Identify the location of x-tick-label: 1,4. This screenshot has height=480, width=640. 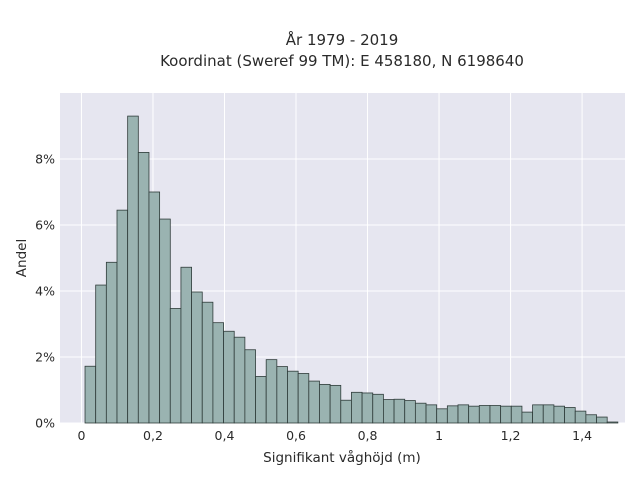
(582, 435).